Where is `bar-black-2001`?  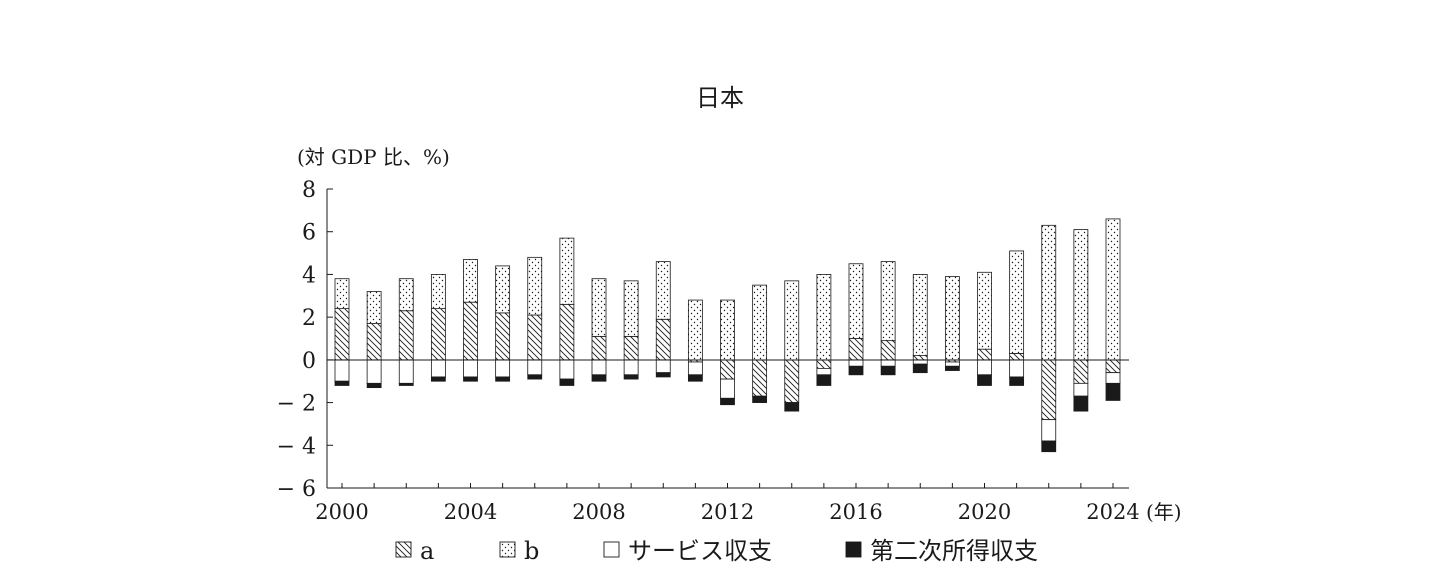
bar-black-2001 is located at coordinates (374, 385).